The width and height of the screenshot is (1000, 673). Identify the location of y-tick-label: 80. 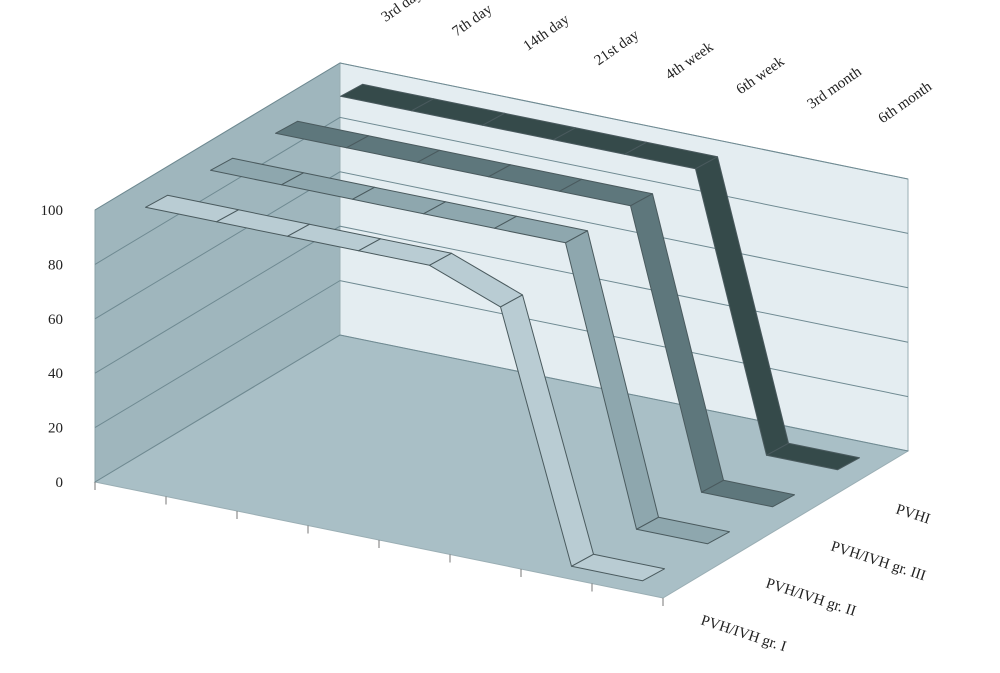
(55, 265).